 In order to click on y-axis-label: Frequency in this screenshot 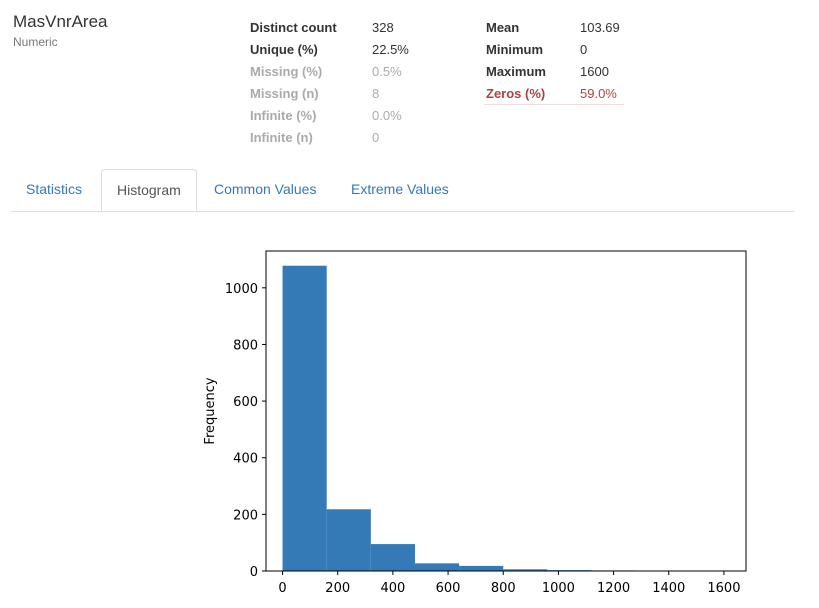, I will do `click(210, 410)`.